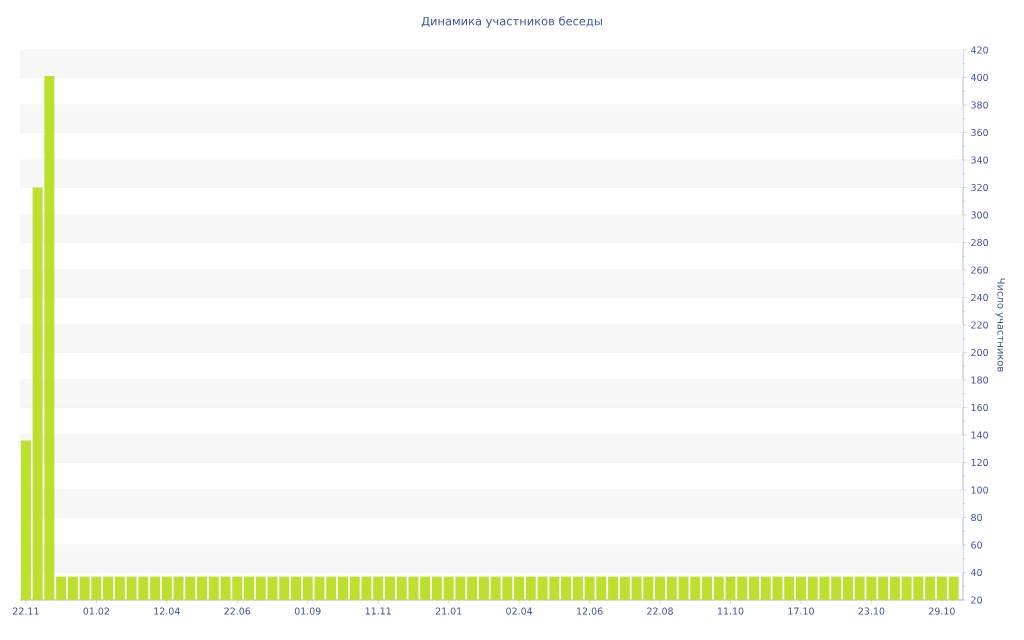 This screenshot has width=1024, height=640. I want to click on y-tick-label: 60, so click(976, 545).